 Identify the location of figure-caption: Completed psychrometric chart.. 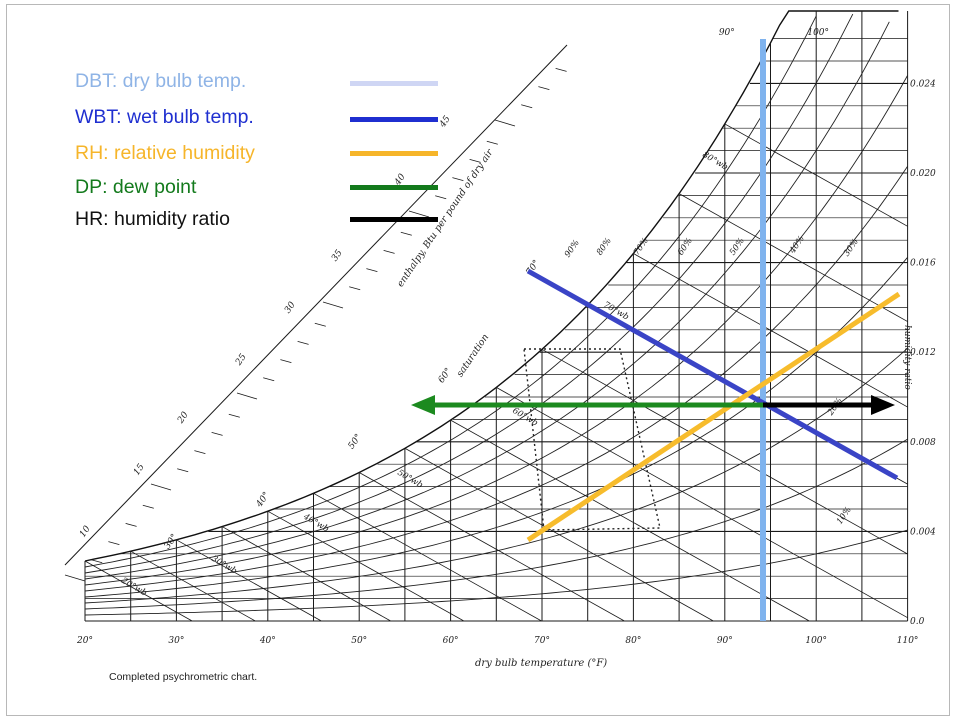
(183, 677).